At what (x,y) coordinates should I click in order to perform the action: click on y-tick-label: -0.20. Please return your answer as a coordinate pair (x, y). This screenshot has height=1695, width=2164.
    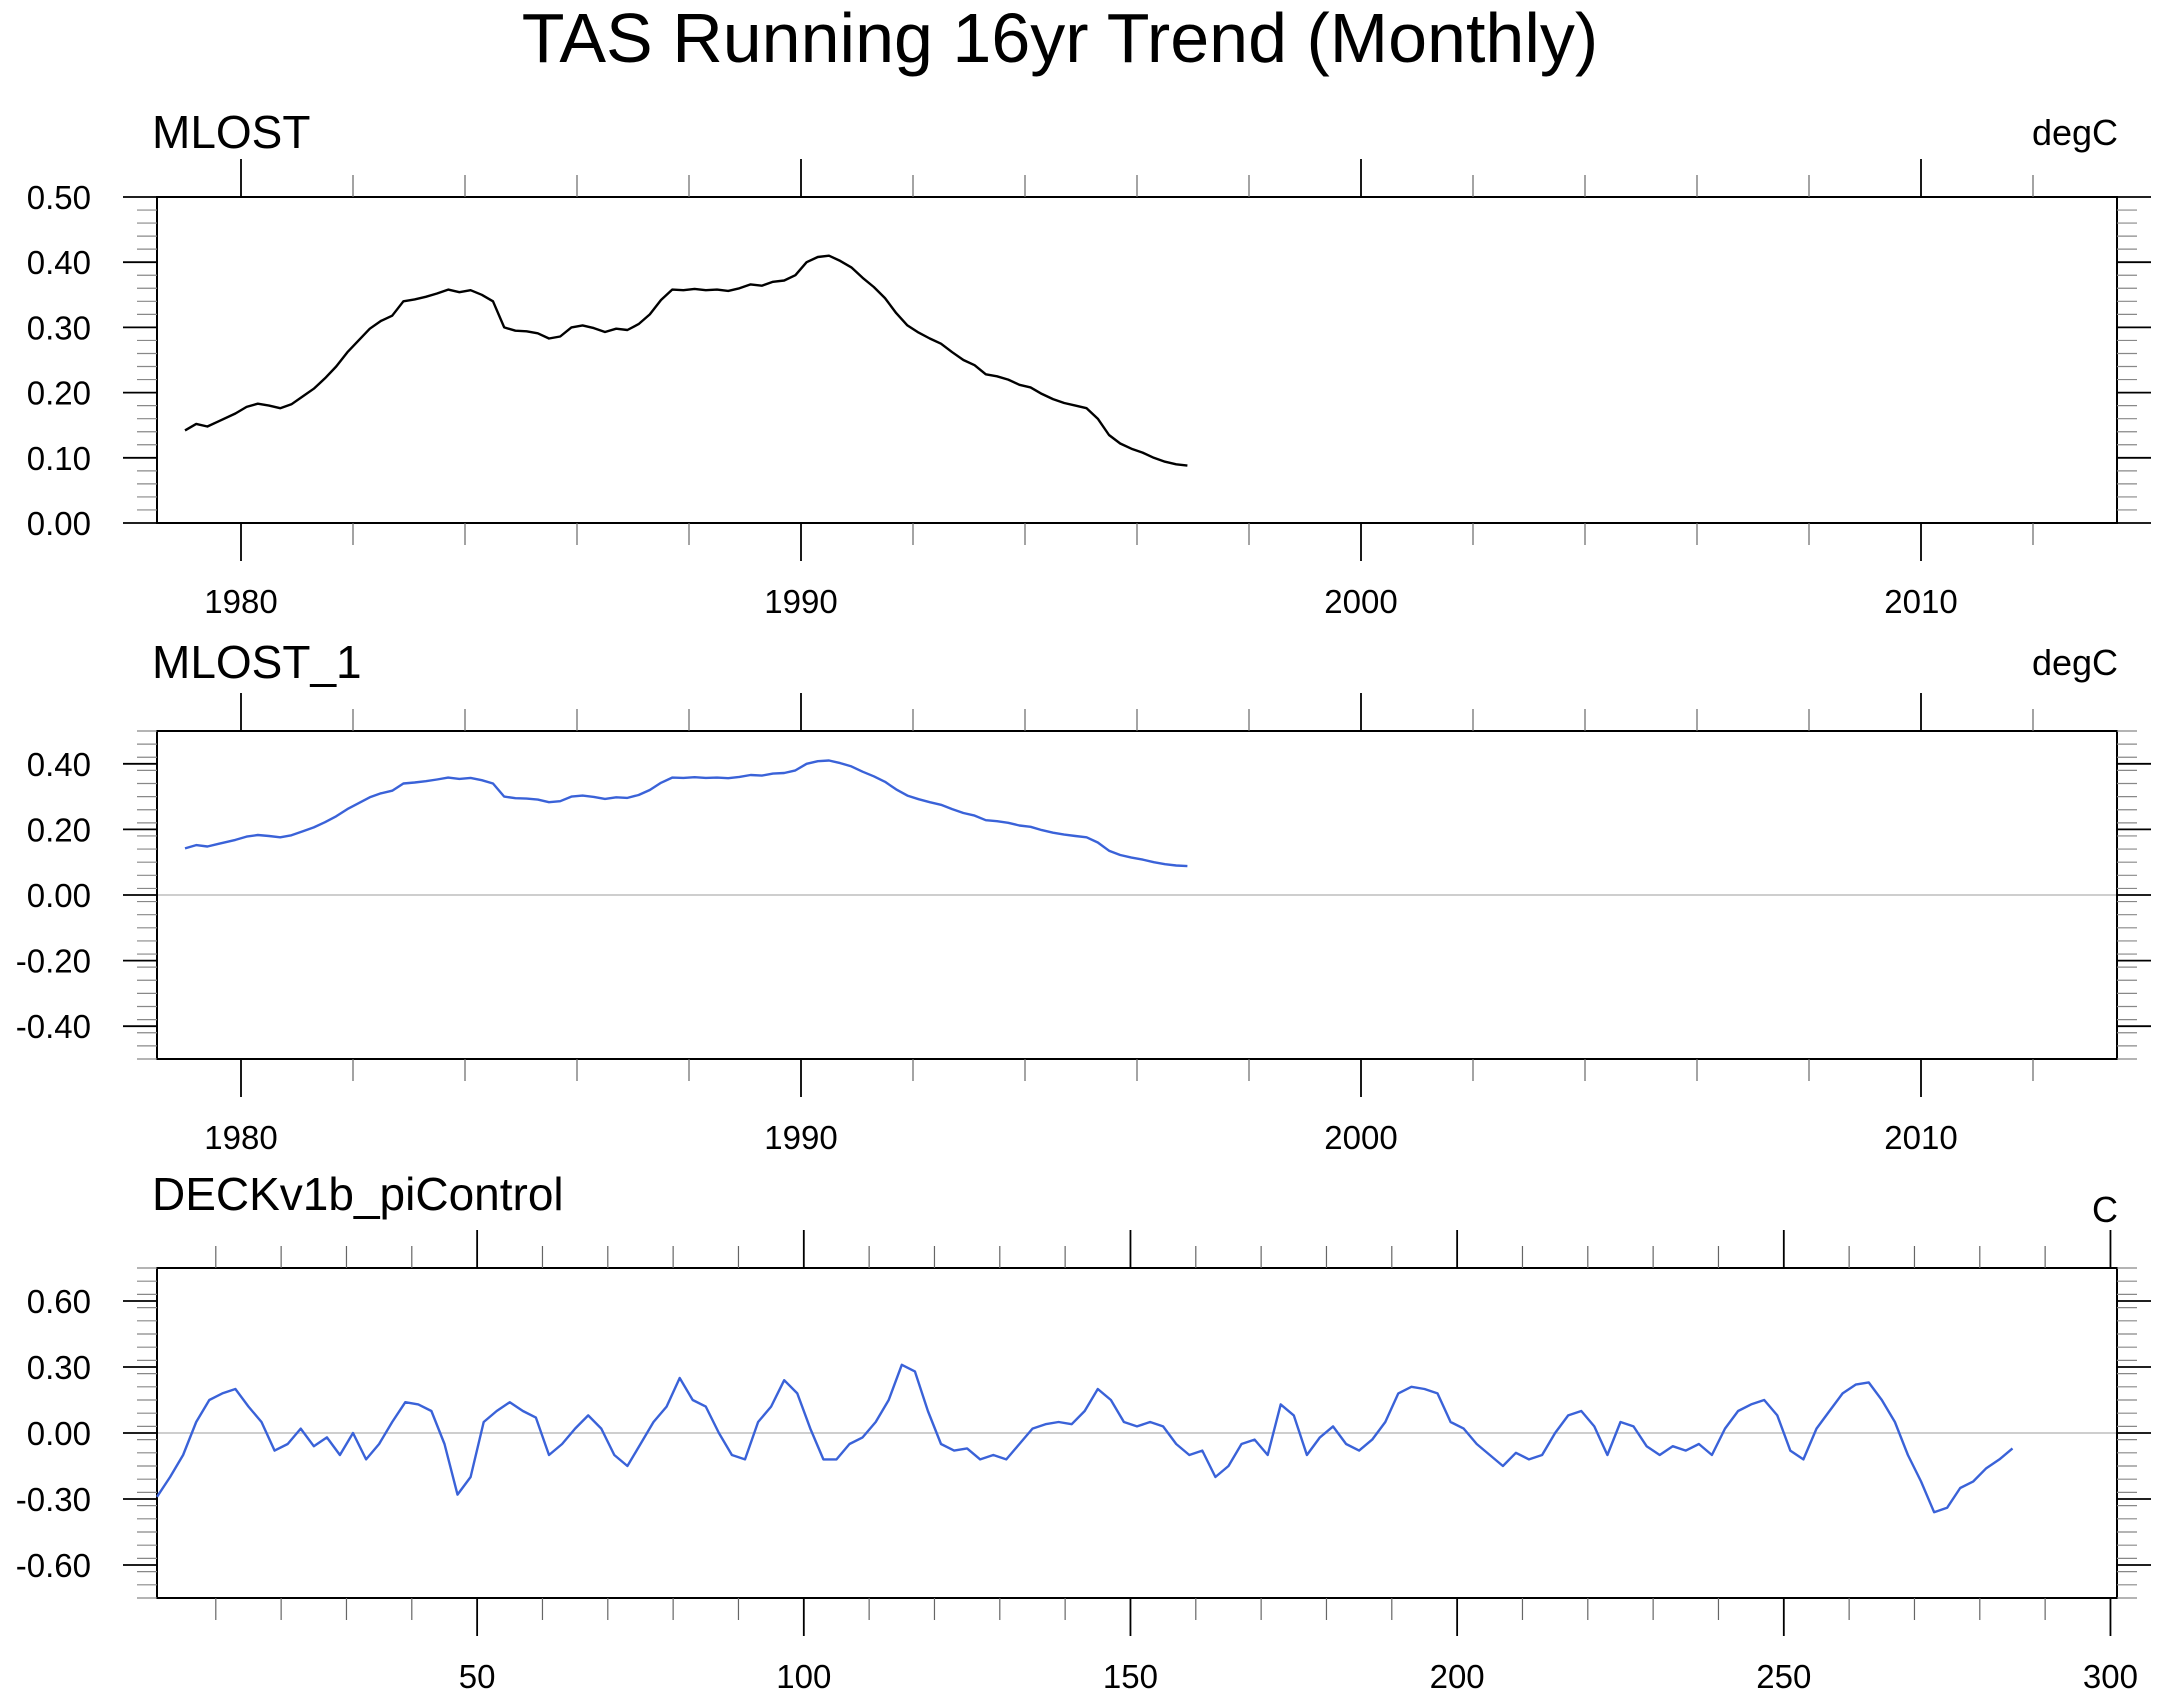
    Looking at the image, I should click on (53, 961).